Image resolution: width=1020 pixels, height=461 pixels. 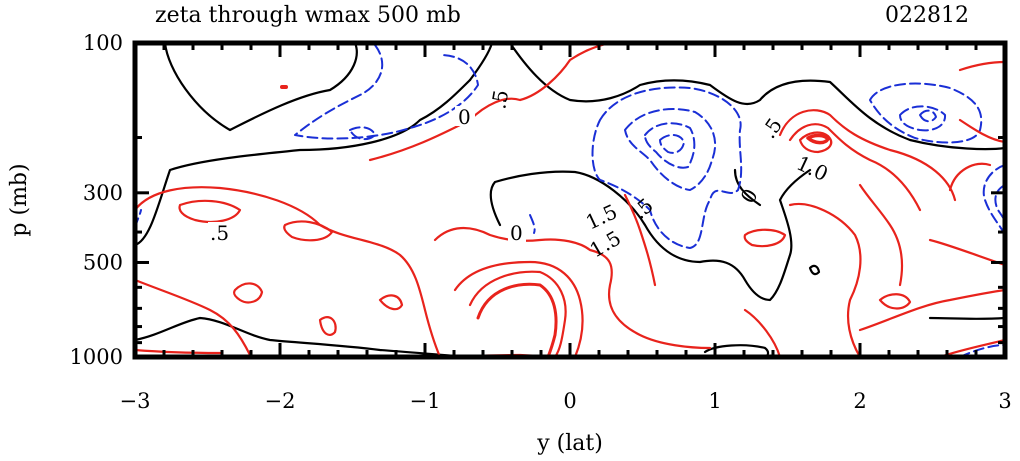 What do you see at coordinates (927, 15) in the screenshot?
I see `run-id-label: 022812` at bounding box center [927, 15].